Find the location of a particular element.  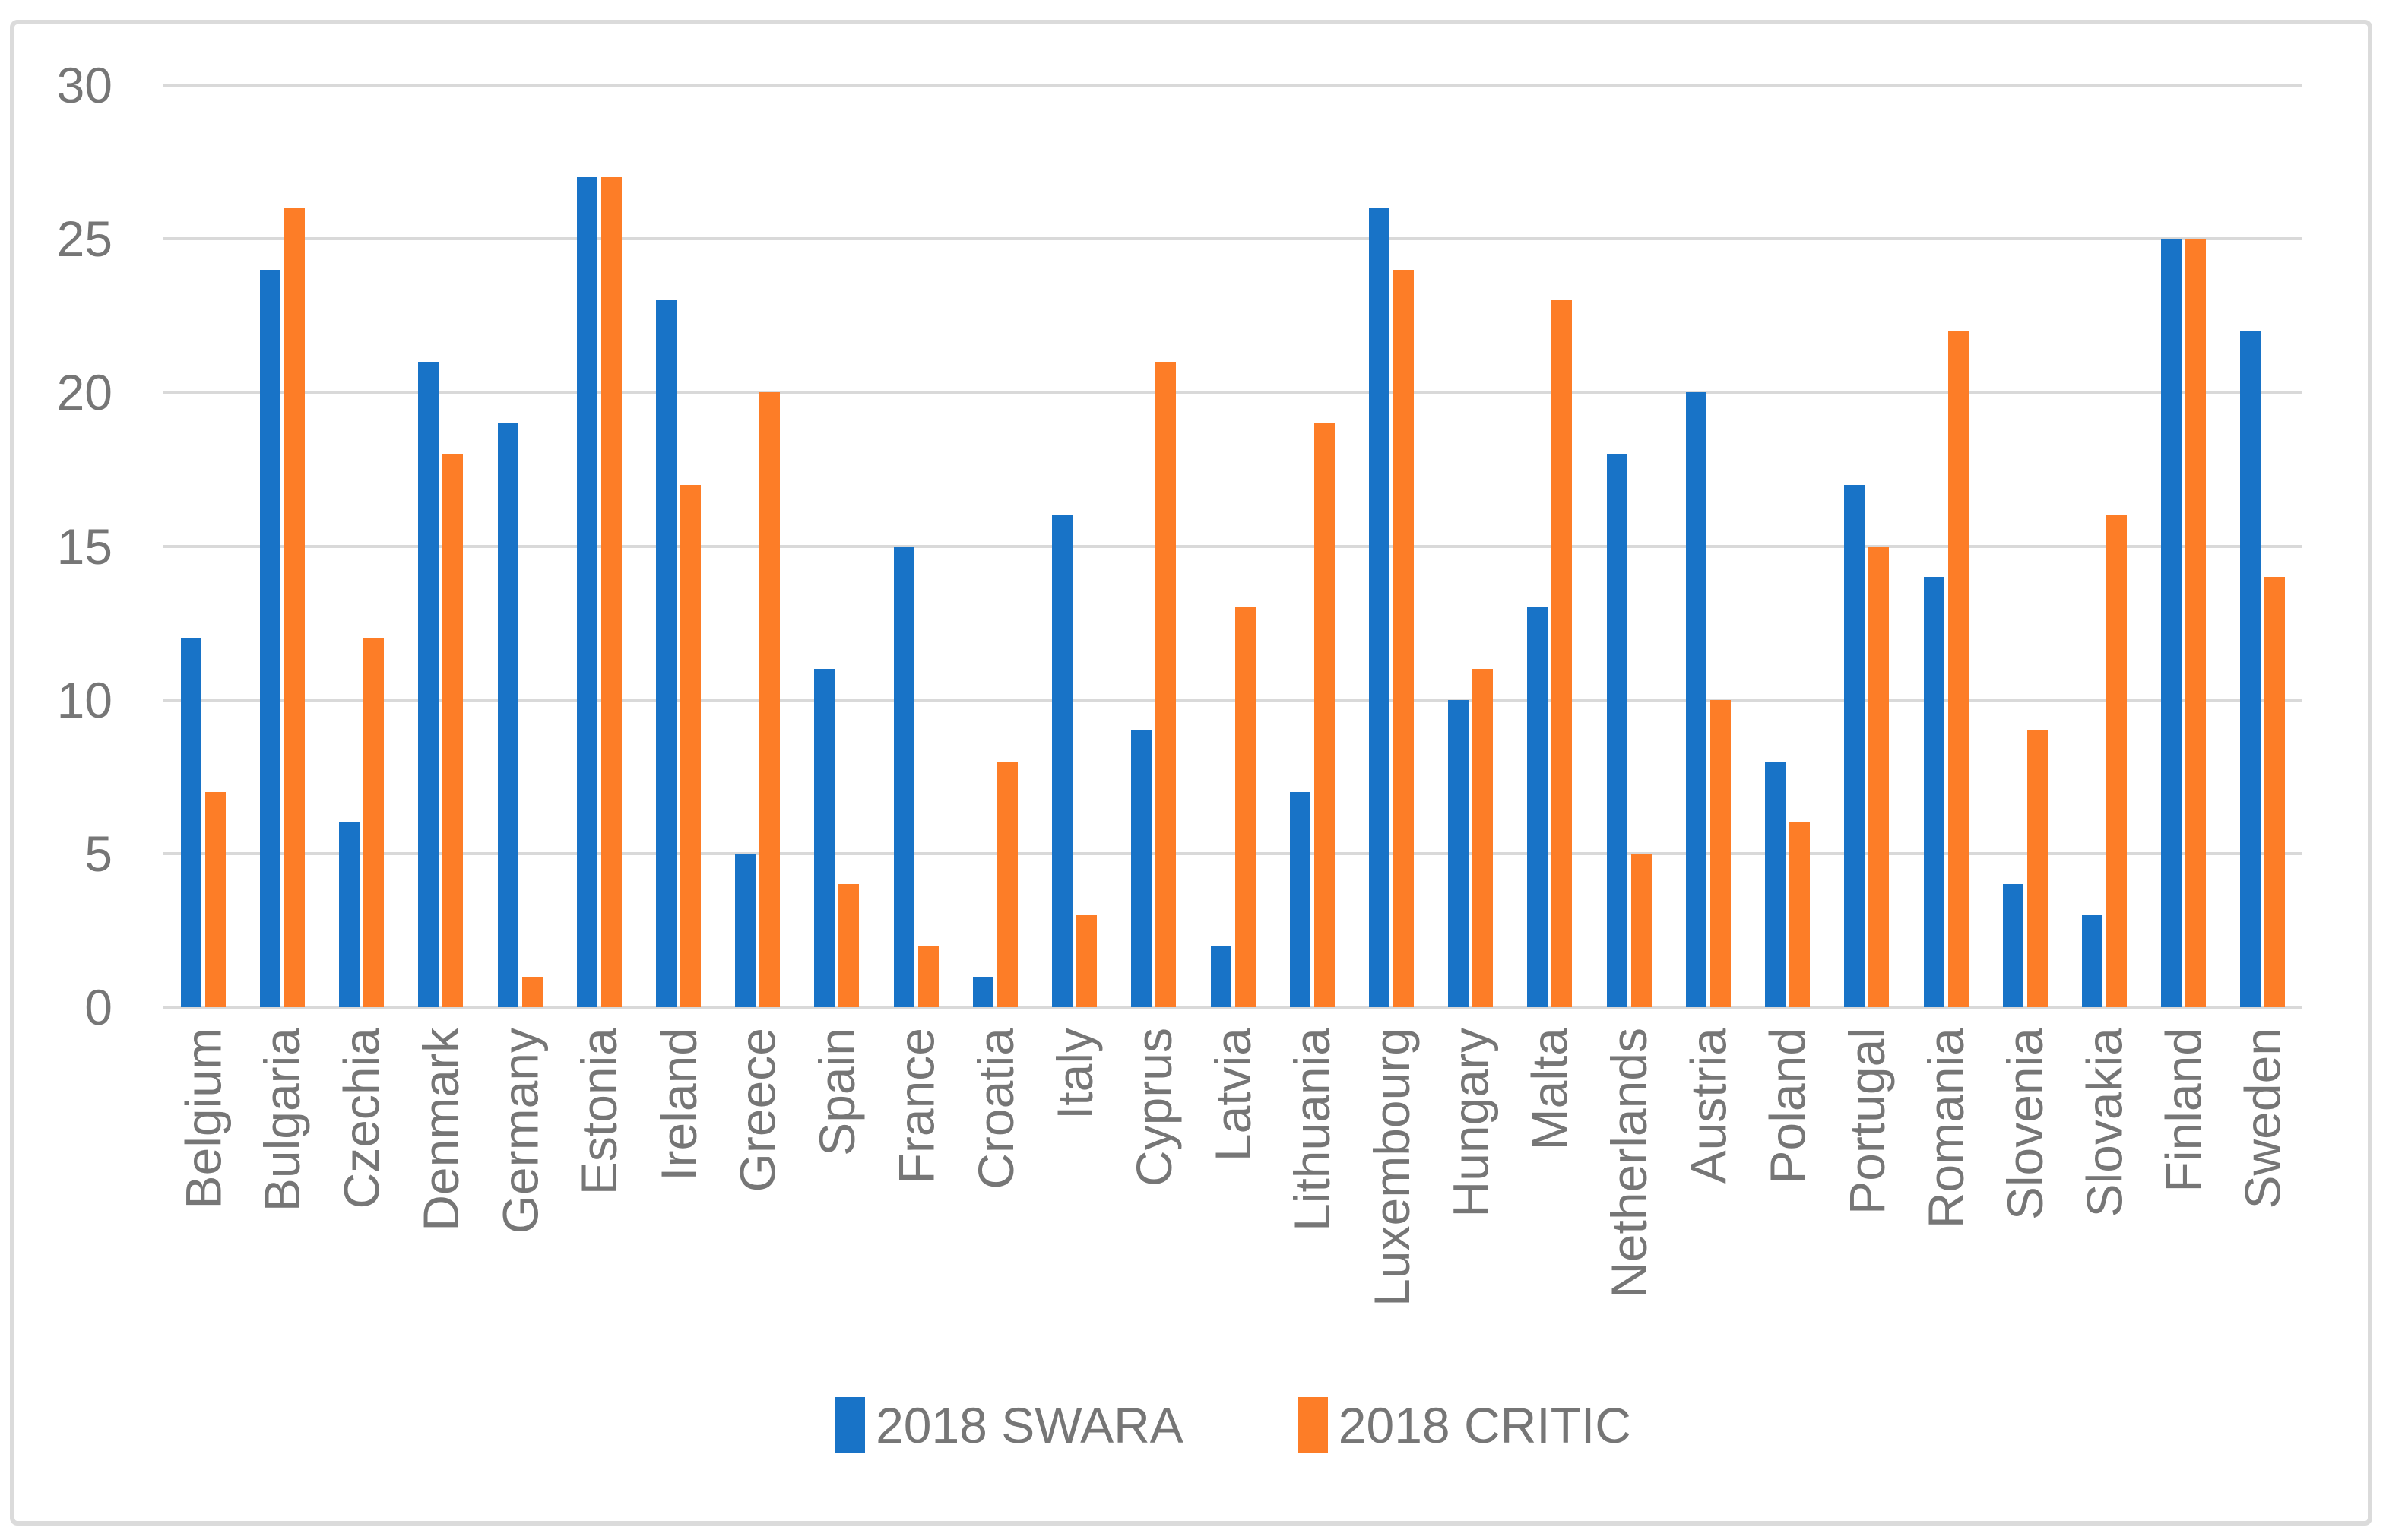

y-tick-label-0: 0 is located at coordinates (98, 1007).